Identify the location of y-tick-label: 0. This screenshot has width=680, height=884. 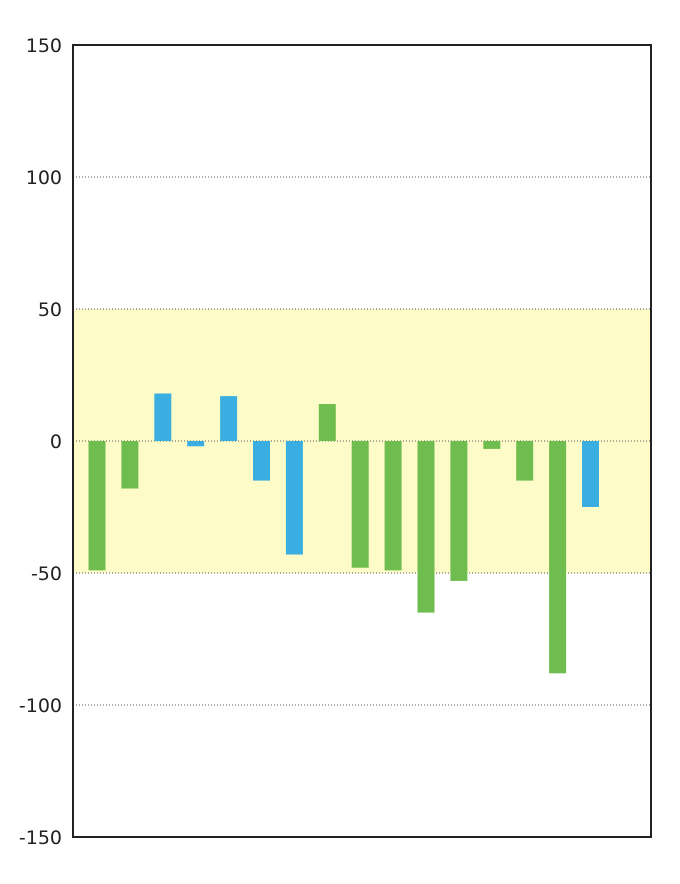
(56, 442).